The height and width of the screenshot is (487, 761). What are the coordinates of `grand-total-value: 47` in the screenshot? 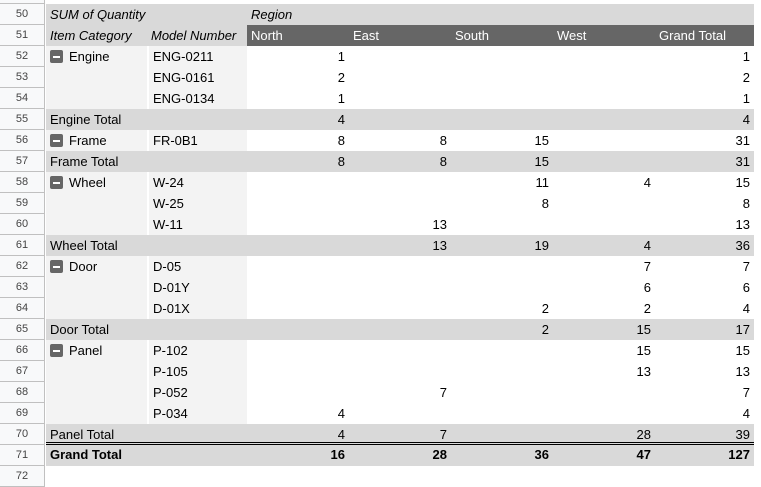 It's located at (604, 454).